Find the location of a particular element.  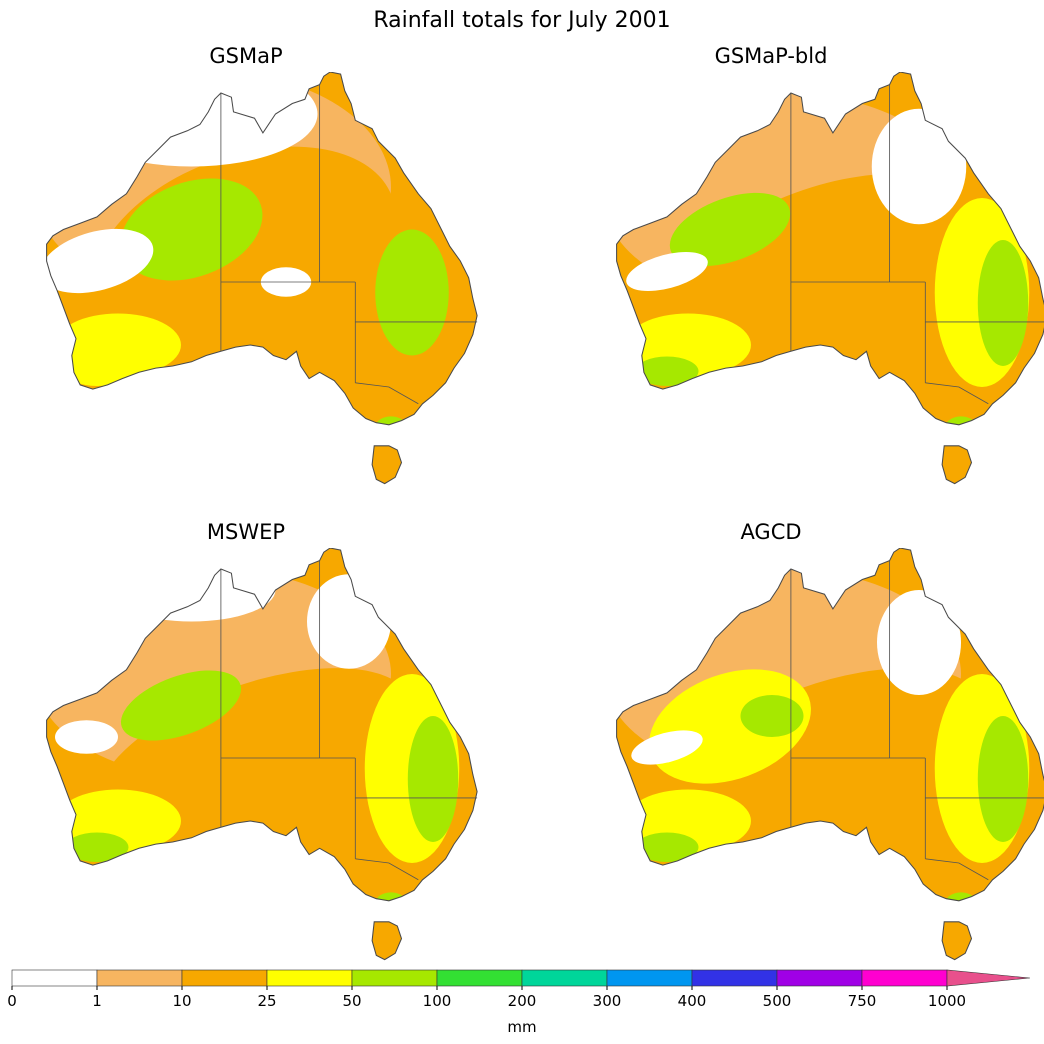

figure-title: Rainfall totals for July 2001 is located at coordinates (522, 20).